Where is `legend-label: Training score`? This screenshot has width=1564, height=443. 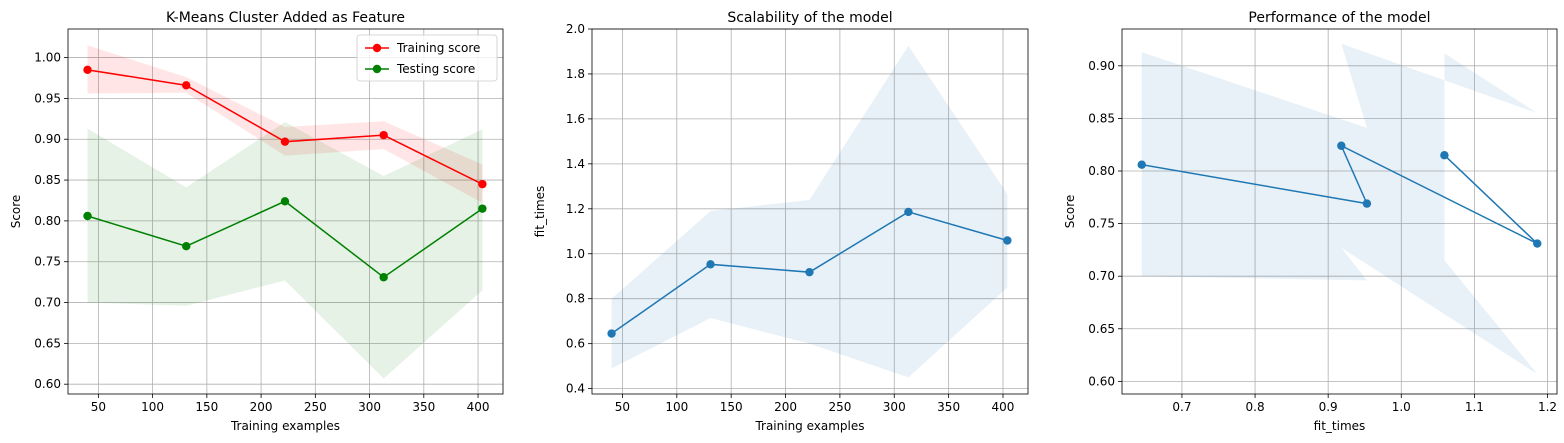
legend-label: Training score is located at coordinates (438, 48).